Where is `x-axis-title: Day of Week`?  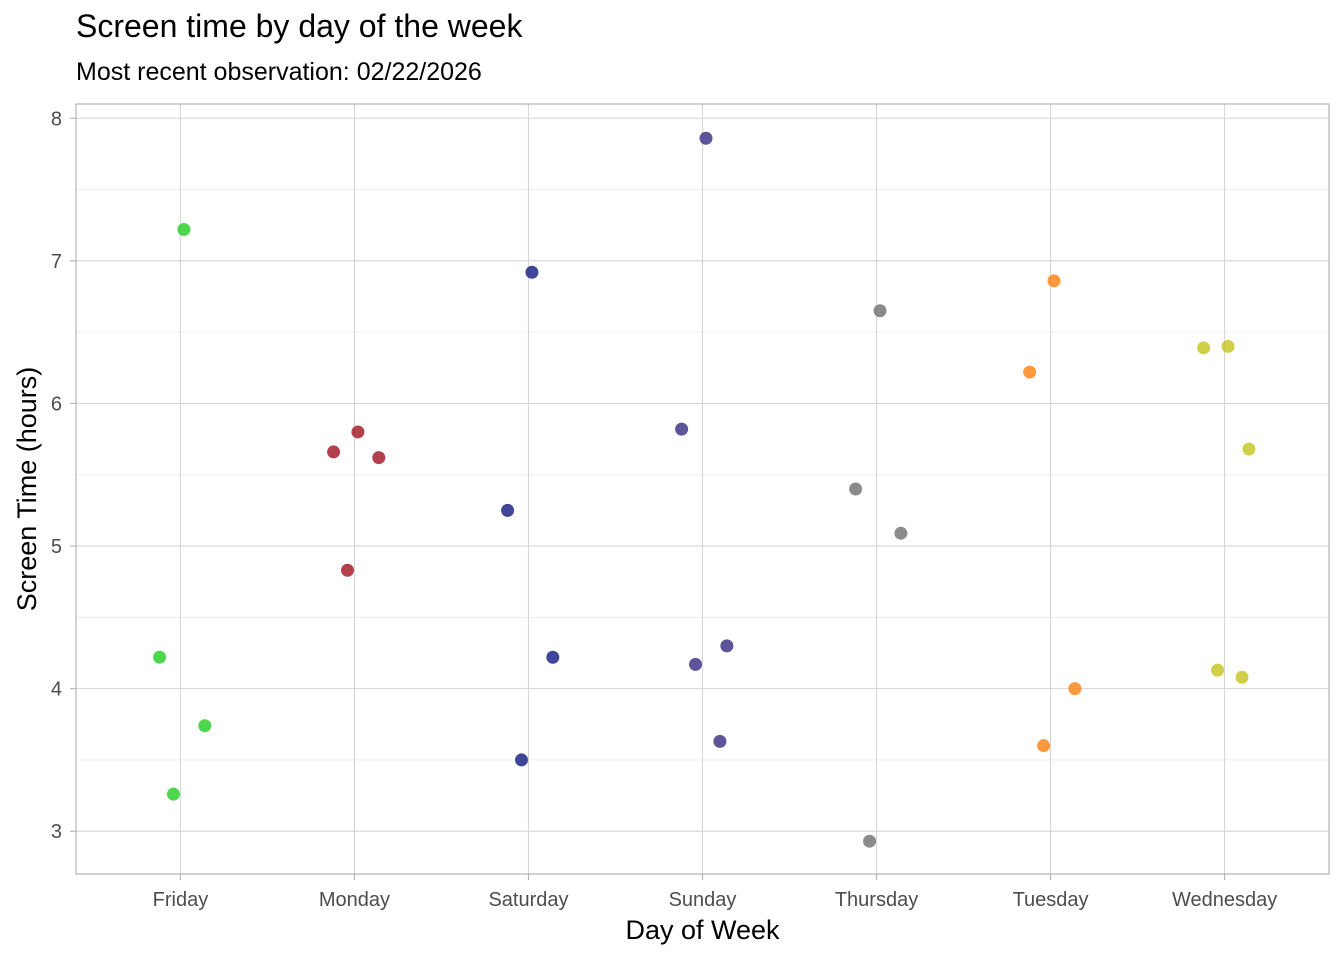 x-axis-title: Day of Week is located at coordinates (702, 930).